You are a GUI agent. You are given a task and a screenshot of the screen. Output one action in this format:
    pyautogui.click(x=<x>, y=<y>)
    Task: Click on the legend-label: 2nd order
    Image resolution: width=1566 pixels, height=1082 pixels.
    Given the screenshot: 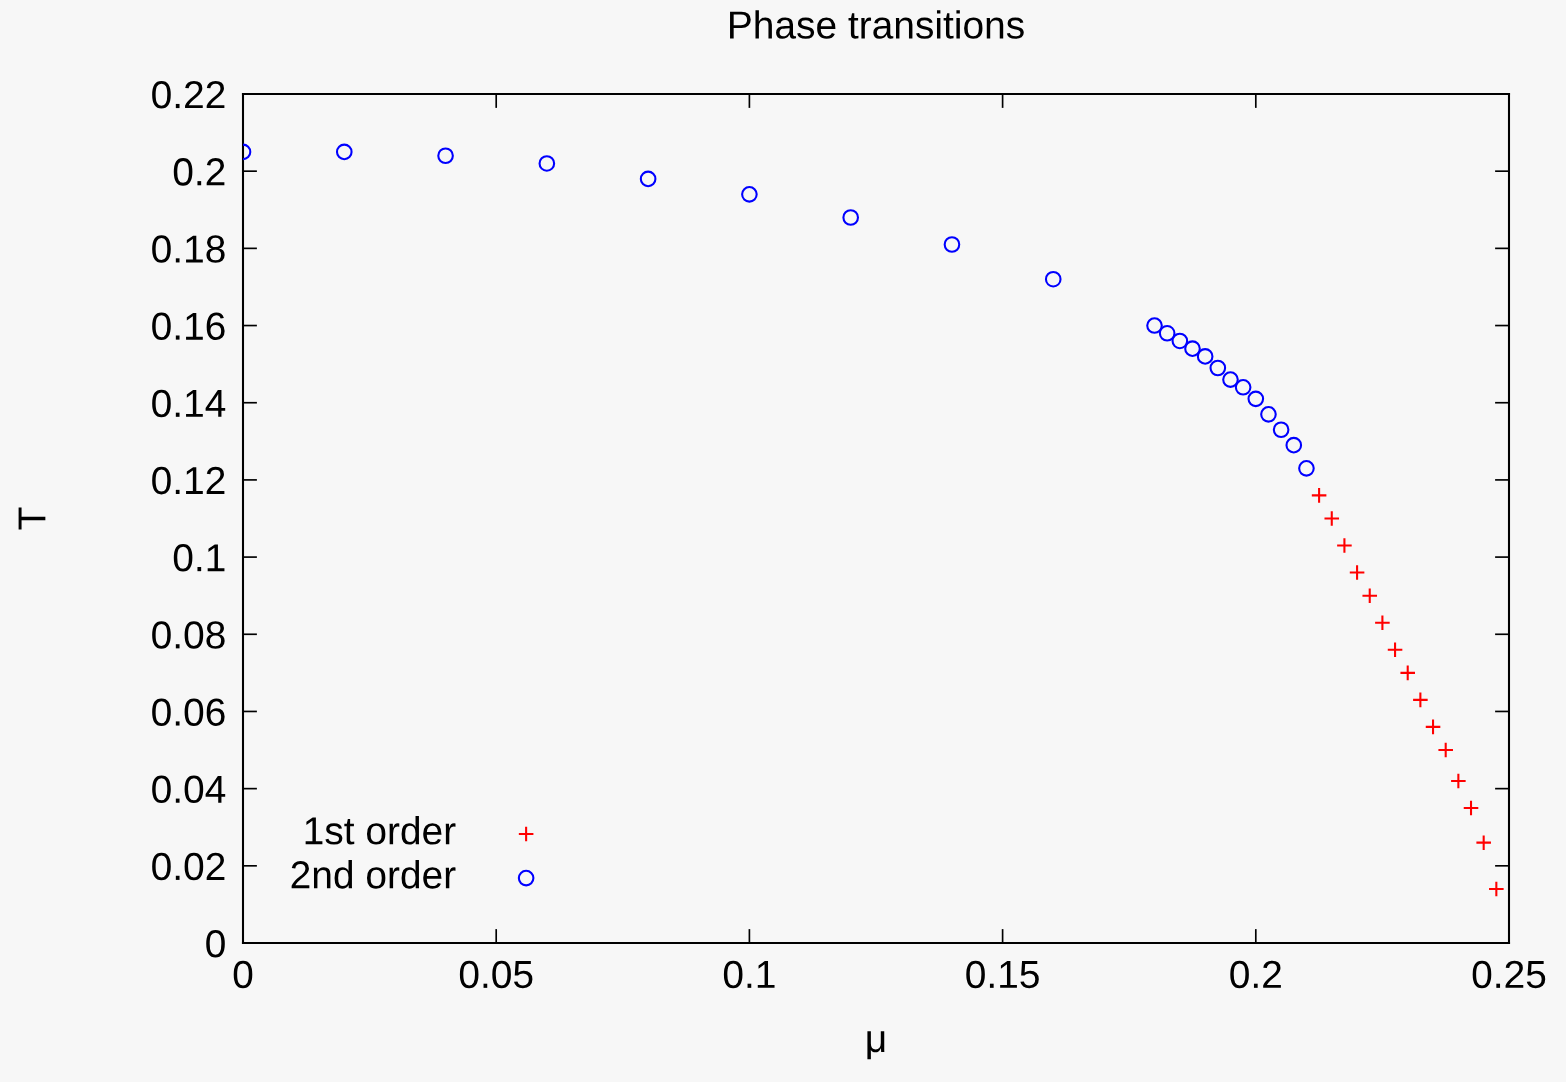 What is the action you would take?
    pyautogui.click(x=373, y=874)
    